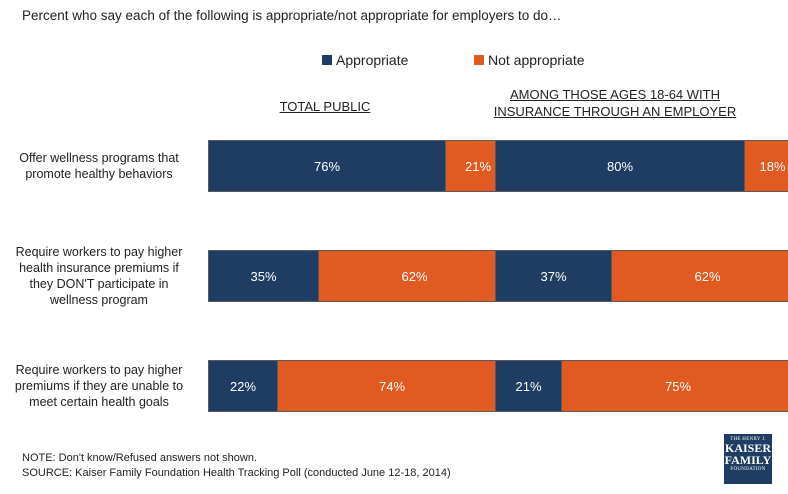 This screenshot has width=788, height=494. I want to click on bar-group-panel1-row1: 37% 62%, so click(641, 276).